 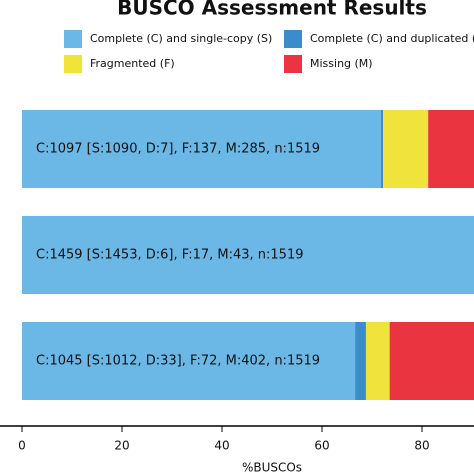 What do you see at coordinates (421, 446) in the screenshot?
I see `x-tick-label: 80` at bounding box center [421, 446].